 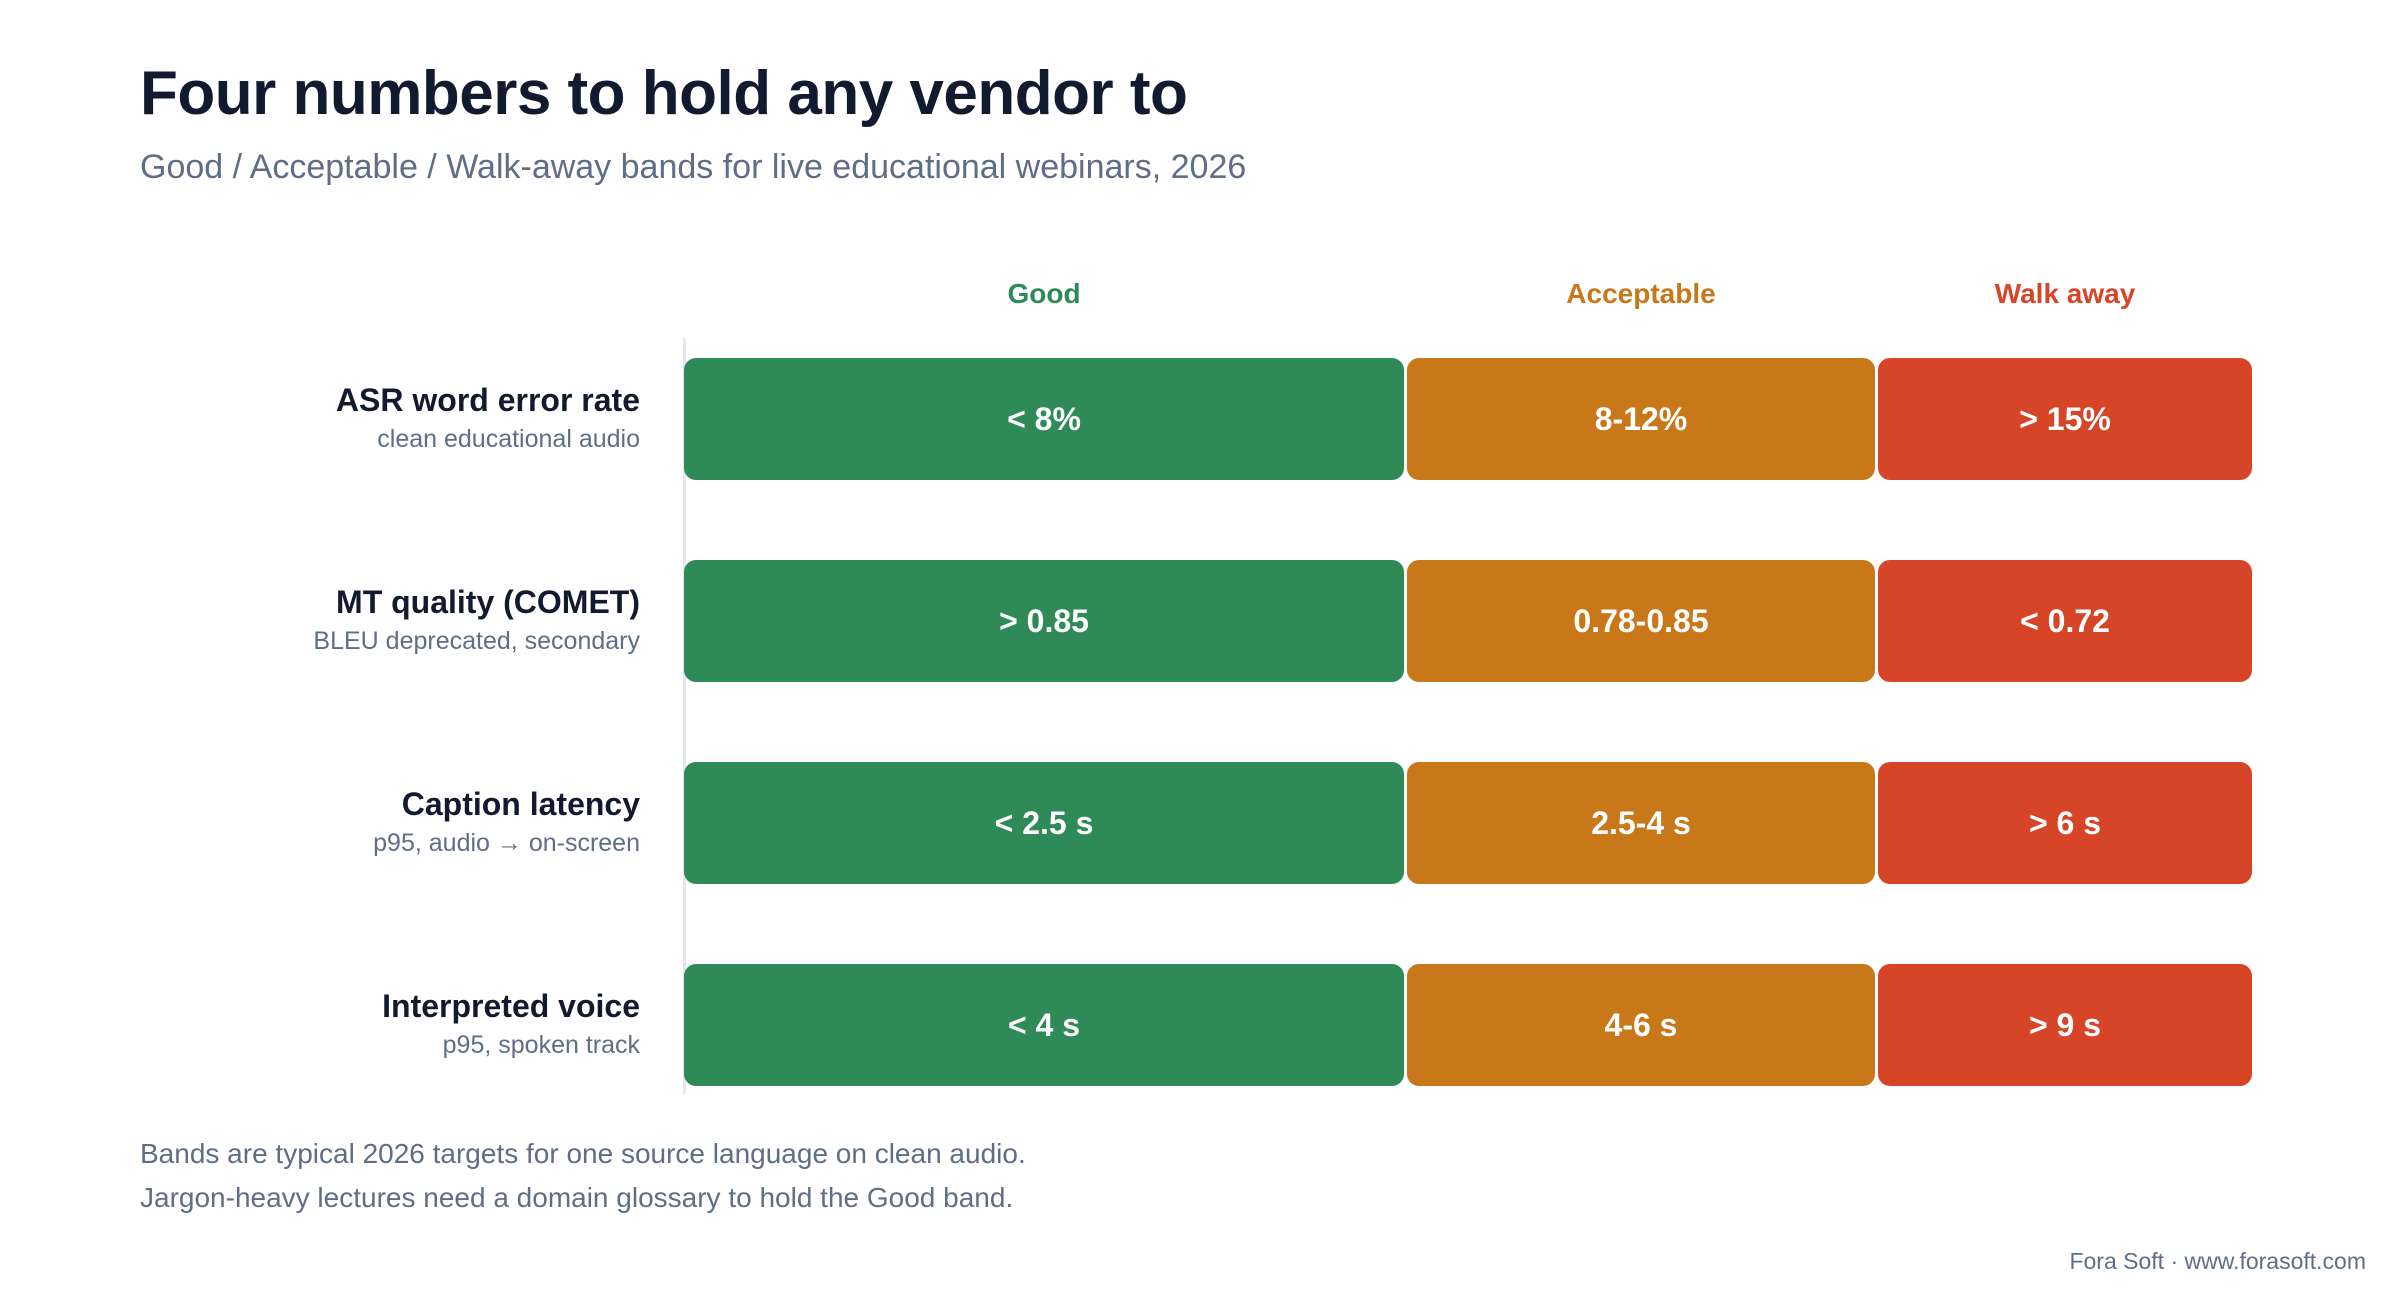 What do you see at coordinates (511, 1025) in the screenshot?
I see `metric-label: Interpreted voice p95, spoken track` at bounding box center [511, 1025].